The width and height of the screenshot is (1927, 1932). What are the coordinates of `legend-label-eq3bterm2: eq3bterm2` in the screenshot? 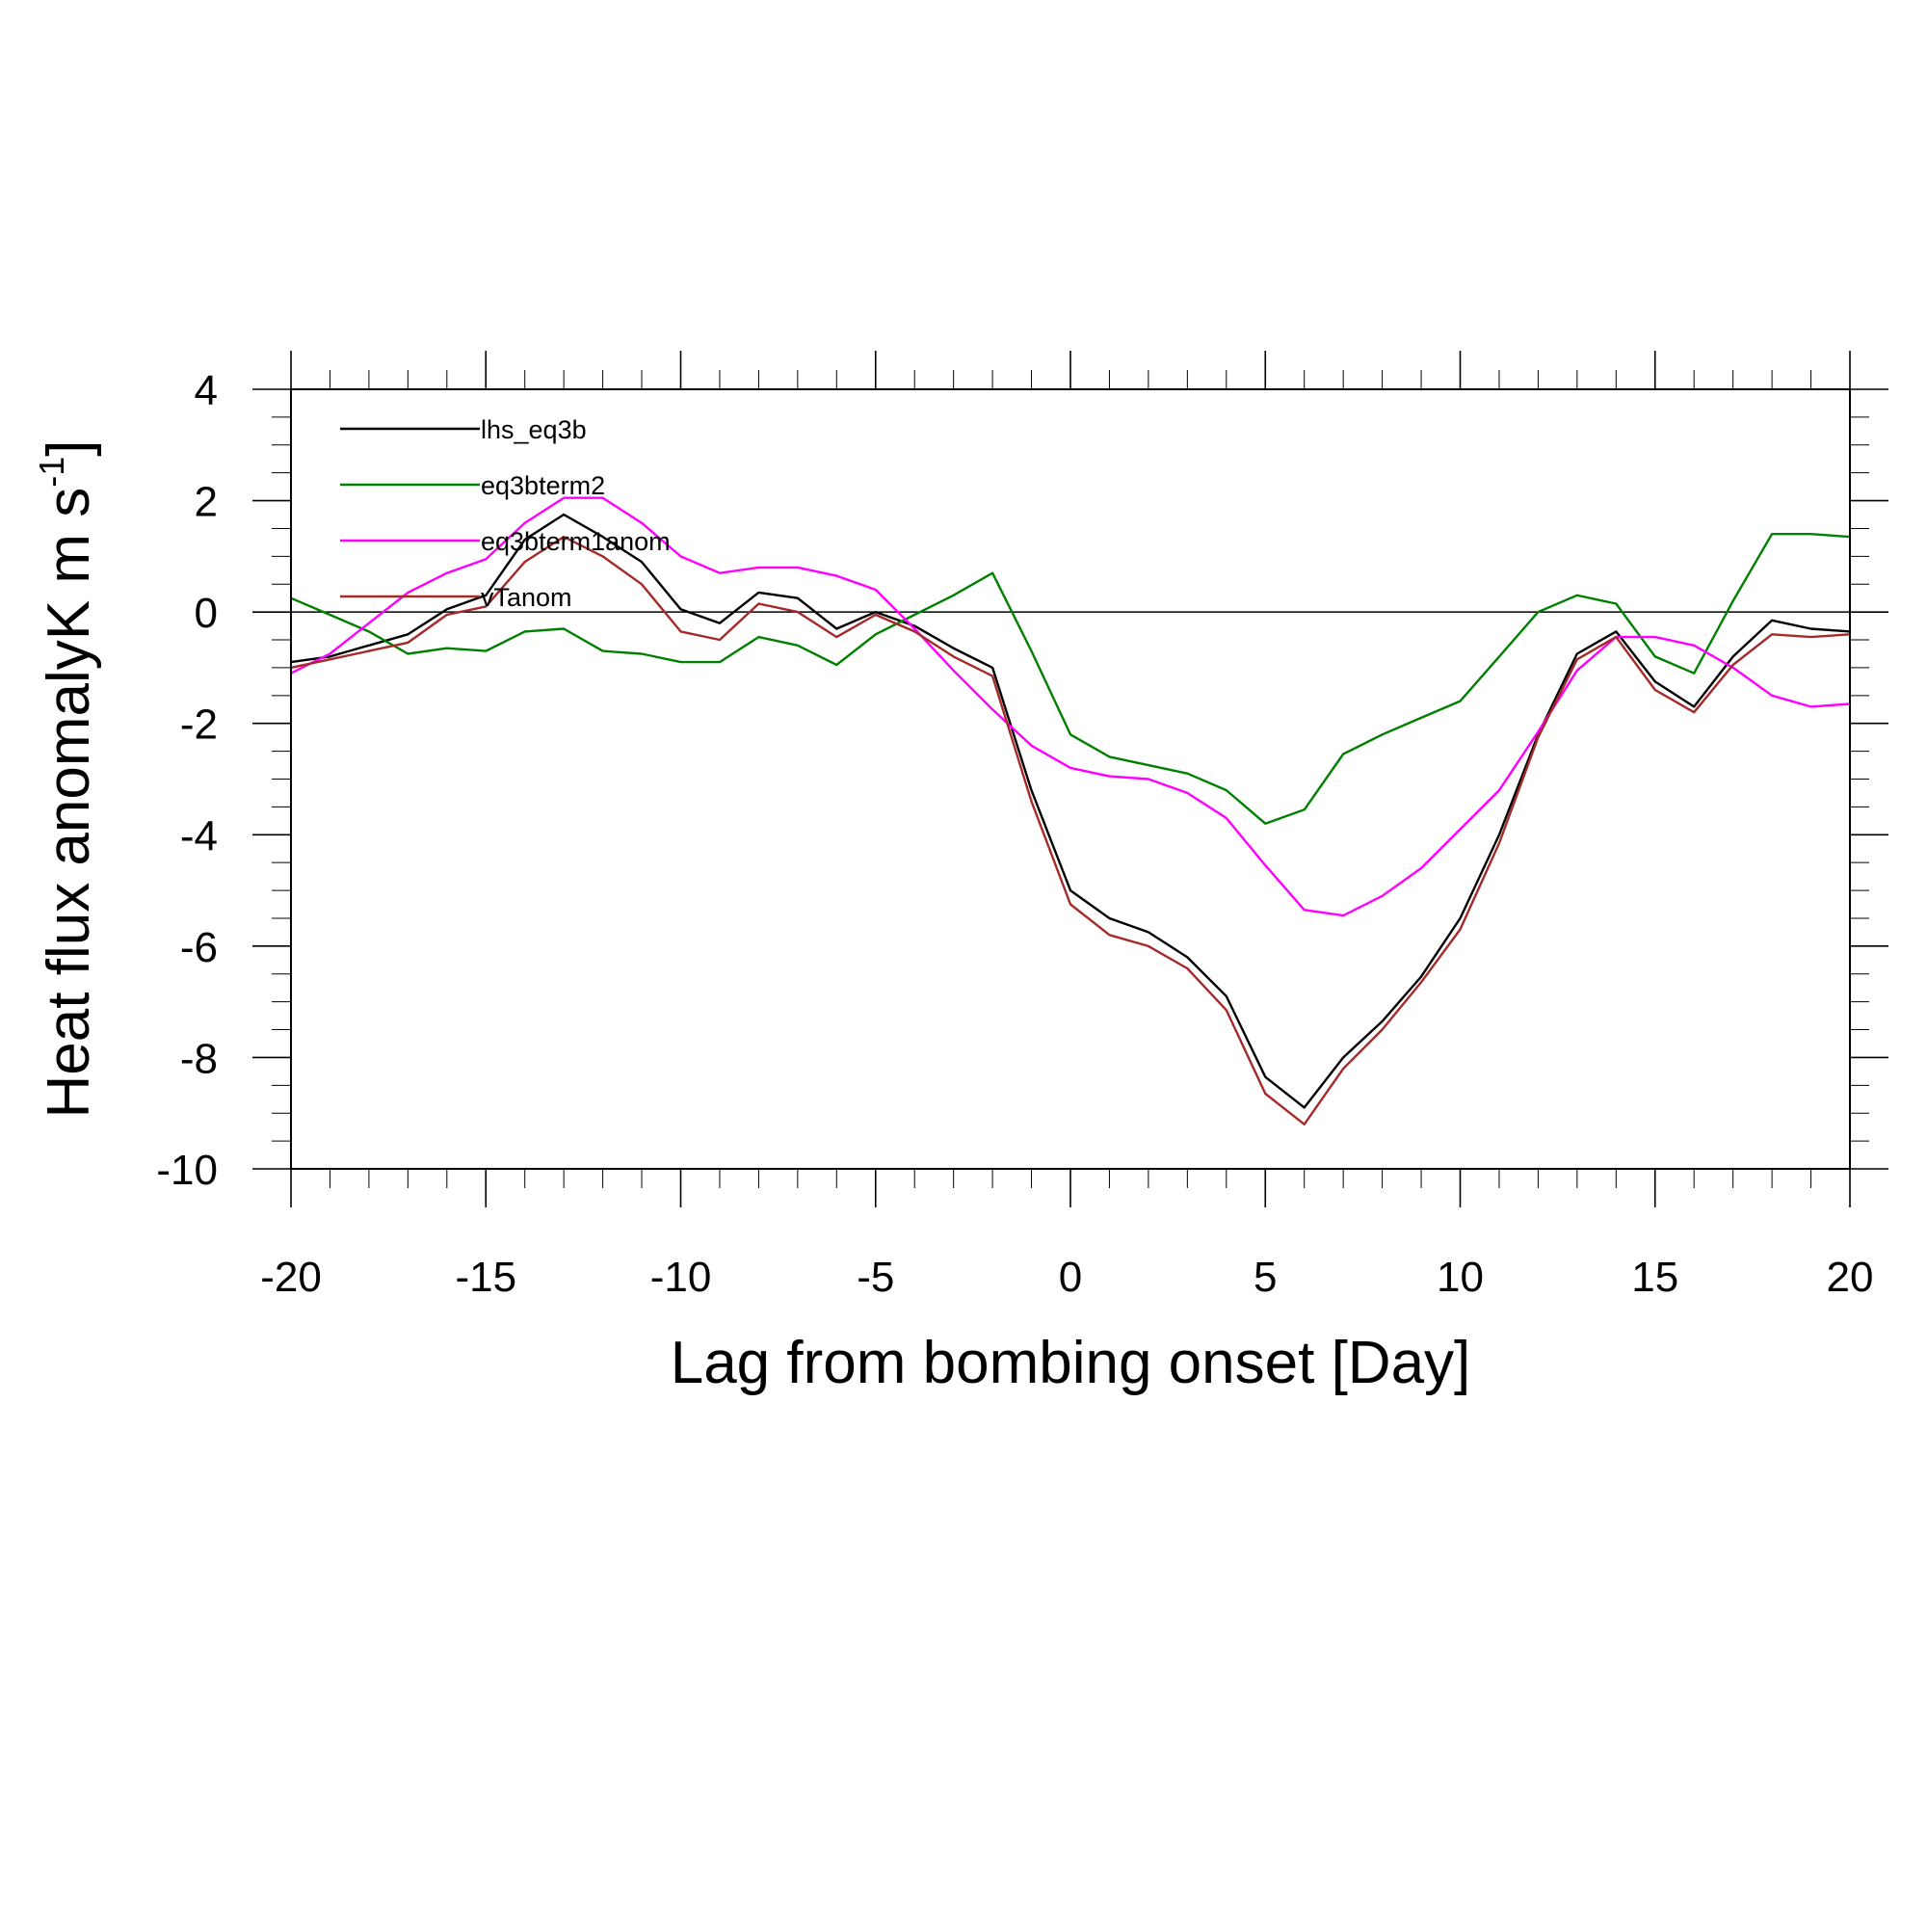 It's located at (543, 485).